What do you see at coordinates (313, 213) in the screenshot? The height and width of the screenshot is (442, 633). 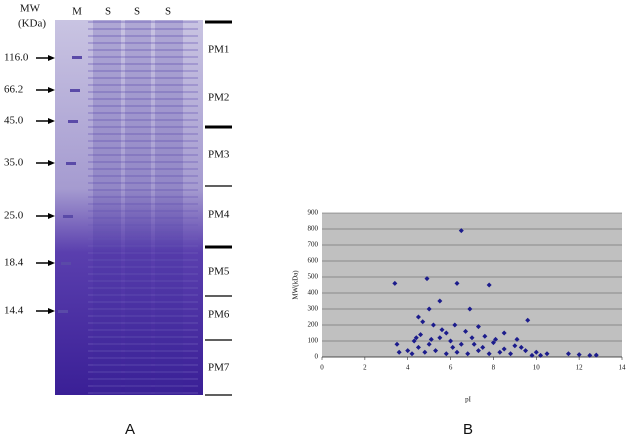 I see `y-tick-label: 900` at bounding box center [313, 213].